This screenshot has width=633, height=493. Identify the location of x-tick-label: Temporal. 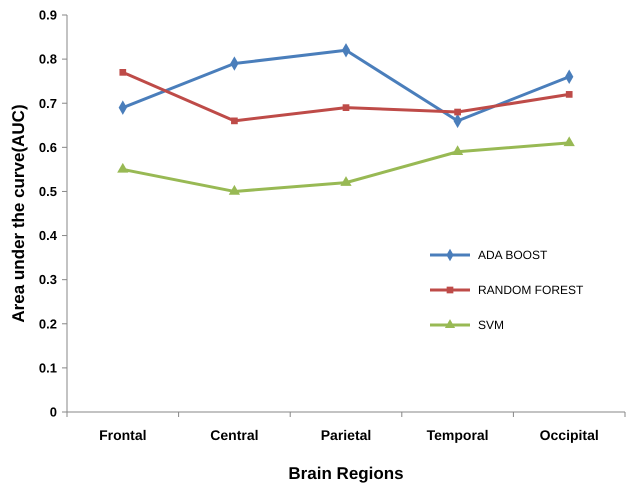
(457, 435).